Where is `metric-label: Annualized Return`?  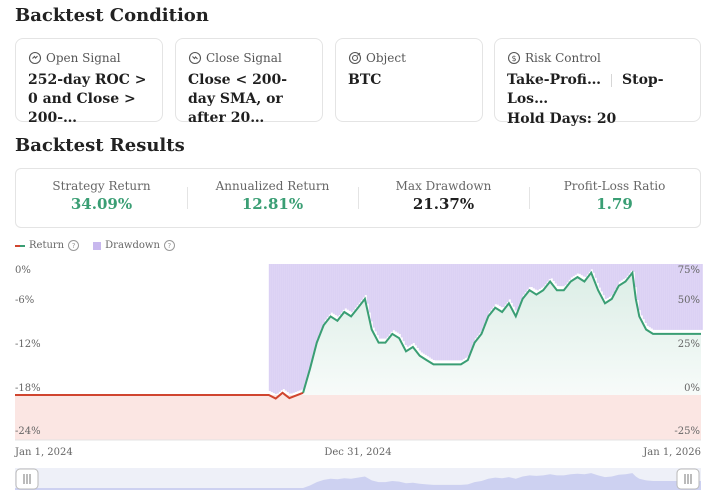
metric-label: Annualized Return is located at coordinates (272, 186).